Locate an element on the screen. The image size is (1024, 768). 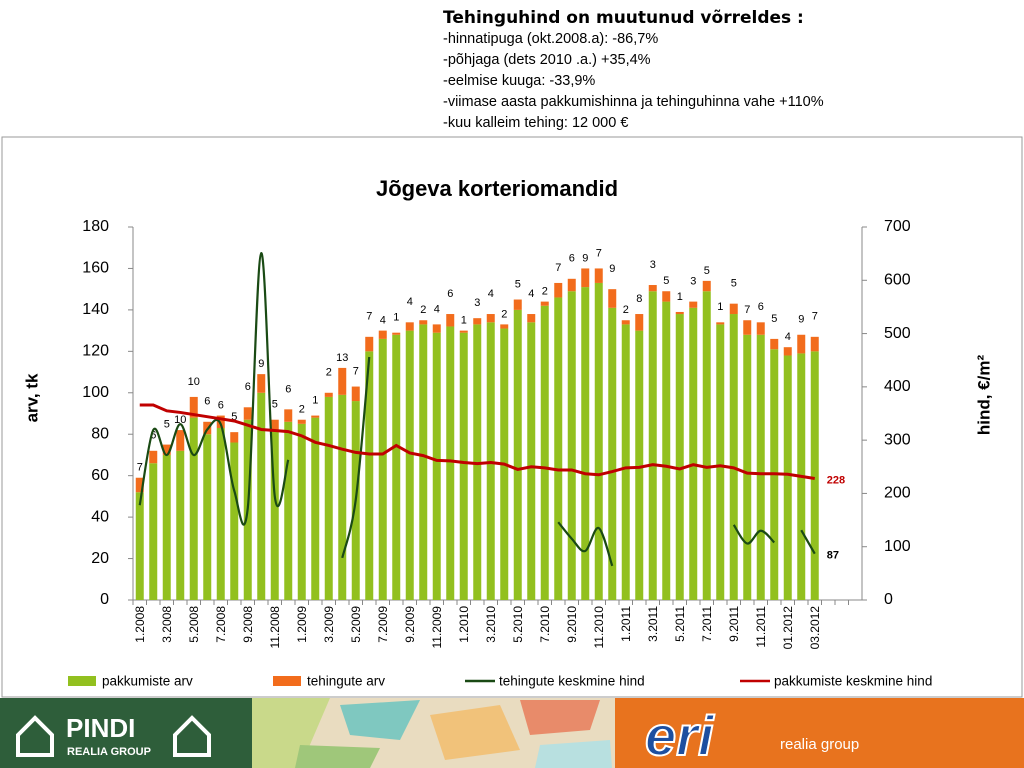
x-tick-label: 9.2008 is located at coordinates (248, 624).